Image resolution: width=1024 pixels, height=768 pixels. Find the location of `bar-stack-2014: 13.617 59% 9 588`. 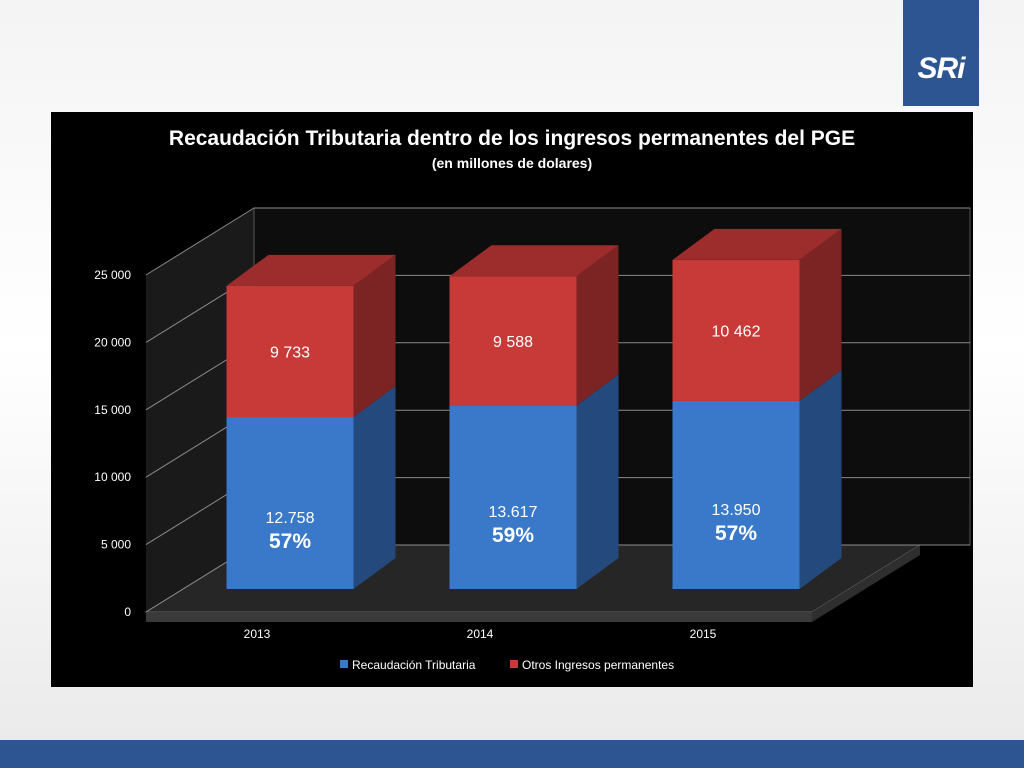

bar-stack-2014: 13.617 59% 9 588 is located at coordinates (534, 417).